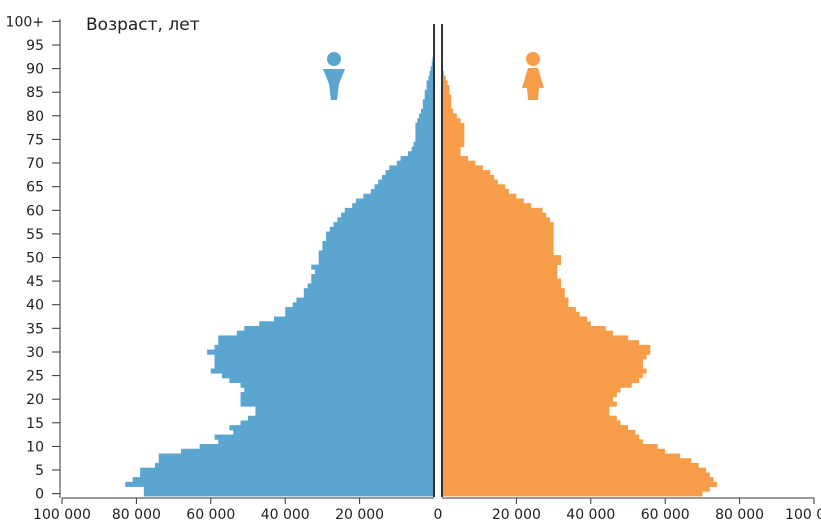 This screenshot has height=521, width=821. Describe the element at coordinates (35, 188) in the screenshot. I see `y-tick-label: 65` at that location.